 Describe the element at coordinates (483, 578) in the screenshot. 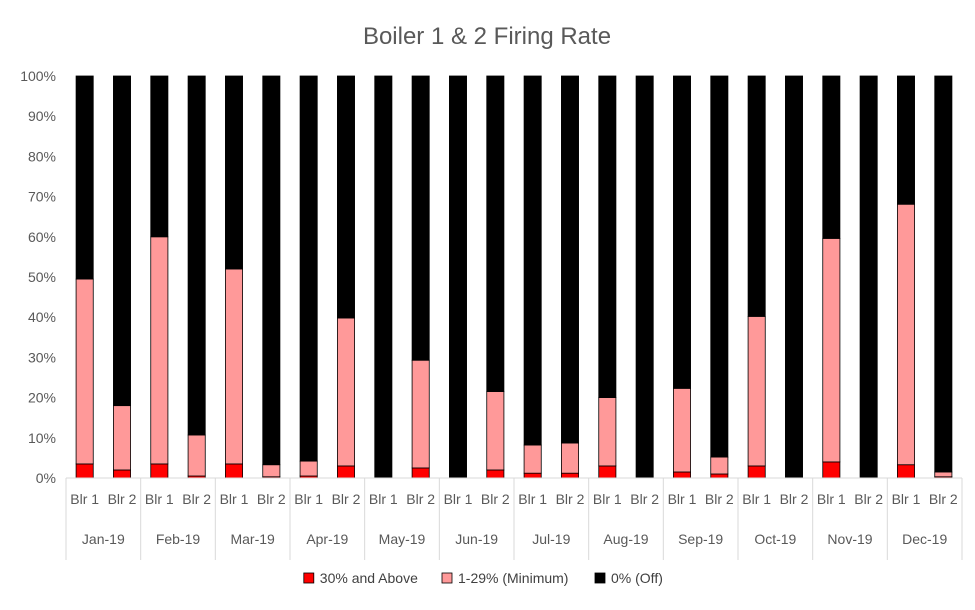

I see `legend: 30% and Above 1-29% (Minimum) 0% (Off)` at that location.